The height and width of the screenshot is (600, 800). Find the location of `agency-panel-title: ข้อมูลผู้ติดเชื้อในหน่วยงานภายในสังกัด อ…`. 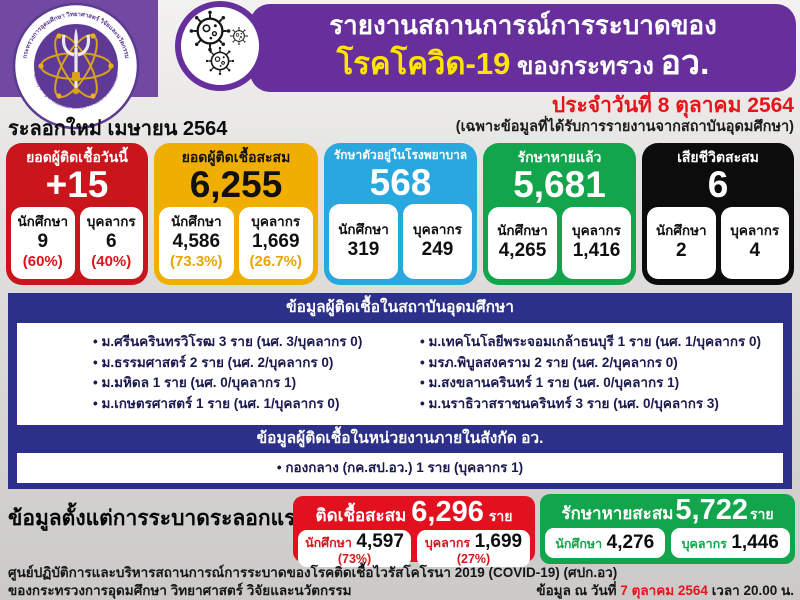

agency-panel-title: ข้อมูลผู้ติดเชื้อในหน่วยงานภายในสังกัด อ… is located at coordinates (400, 438).